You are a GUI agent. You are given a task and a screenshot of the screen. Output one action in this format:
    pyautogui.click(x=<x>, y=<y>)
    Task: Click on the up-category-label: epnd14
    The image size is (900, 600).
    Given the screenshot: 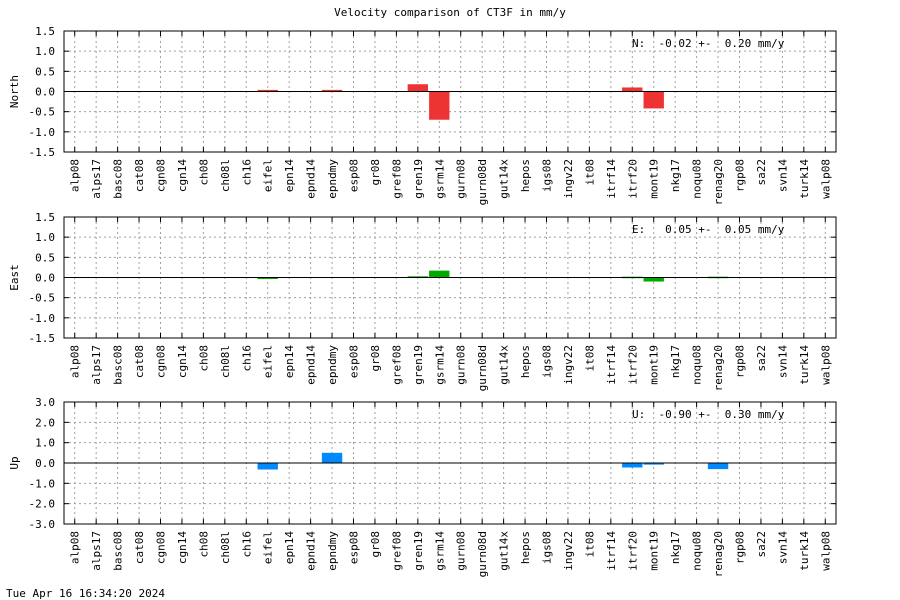 What is the action you would take?
    pyautogui.click(x=311, y=551)
    